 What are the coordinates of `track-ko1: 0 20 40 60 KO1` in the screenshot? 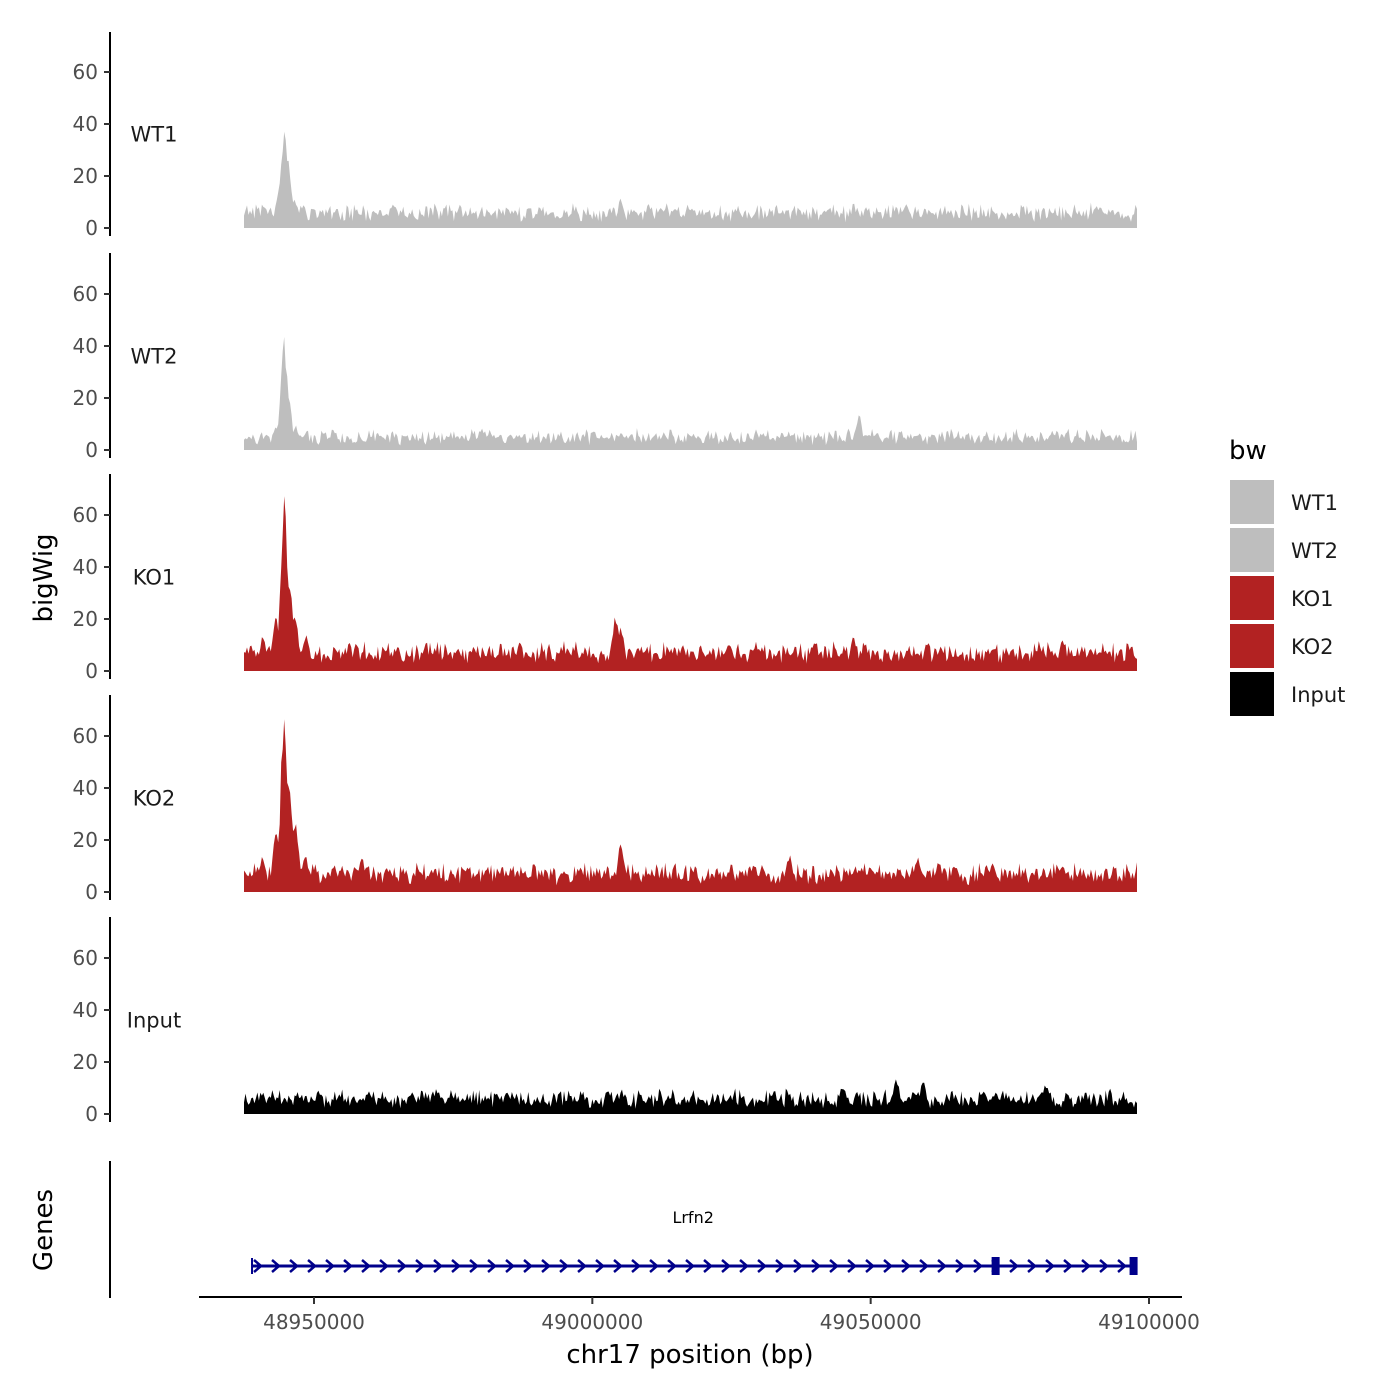 It's located at (605, 578).